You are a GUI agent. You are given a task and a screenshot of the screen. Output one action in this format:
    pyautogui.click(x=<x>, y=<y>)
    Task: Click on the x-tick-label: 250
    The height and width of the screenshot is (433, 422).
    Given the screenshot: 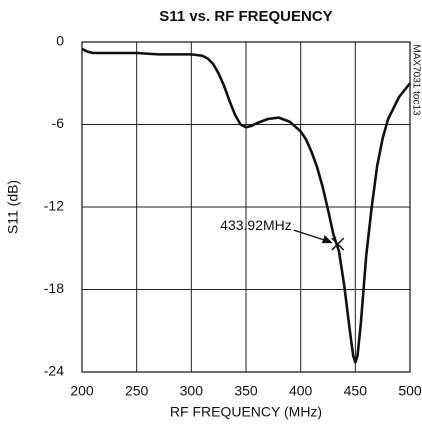 What is the action you would take?
    pyautogui.click(x=137, y=391)
    